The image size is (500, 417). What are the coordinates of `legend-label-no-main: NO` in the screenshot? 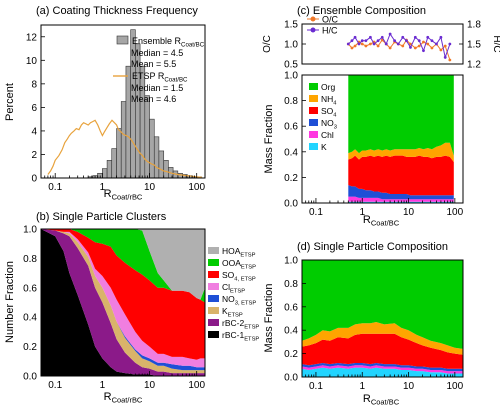 It's located at (327, 123).